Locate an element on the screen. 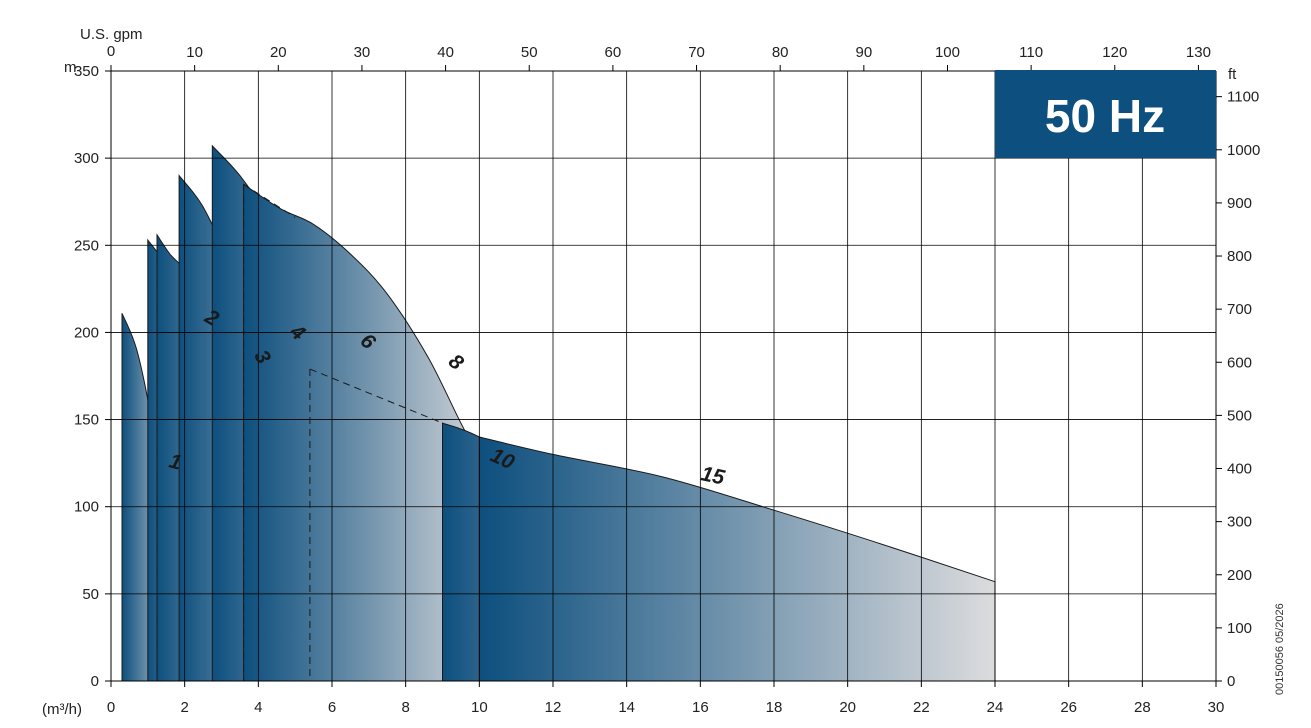 The height and width of the screenshot is (728, 1311). x2-tick-label: 90 is located at coordinates (863, 52).